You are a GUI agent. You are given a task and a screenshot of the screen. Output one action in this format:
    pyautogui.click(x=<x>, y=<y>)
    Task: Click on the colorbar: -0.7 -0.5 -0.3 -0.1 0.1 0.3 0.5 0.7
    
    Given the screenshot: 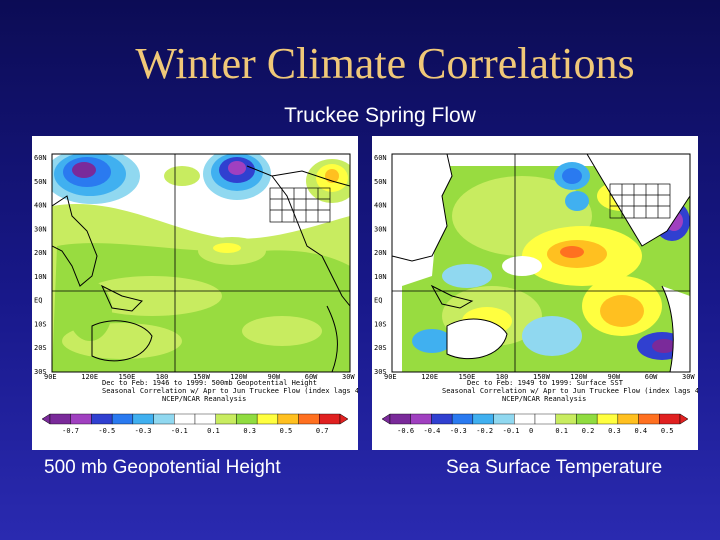 What is the action you would take?
    pyautogui.click(x=195, y=424)
    